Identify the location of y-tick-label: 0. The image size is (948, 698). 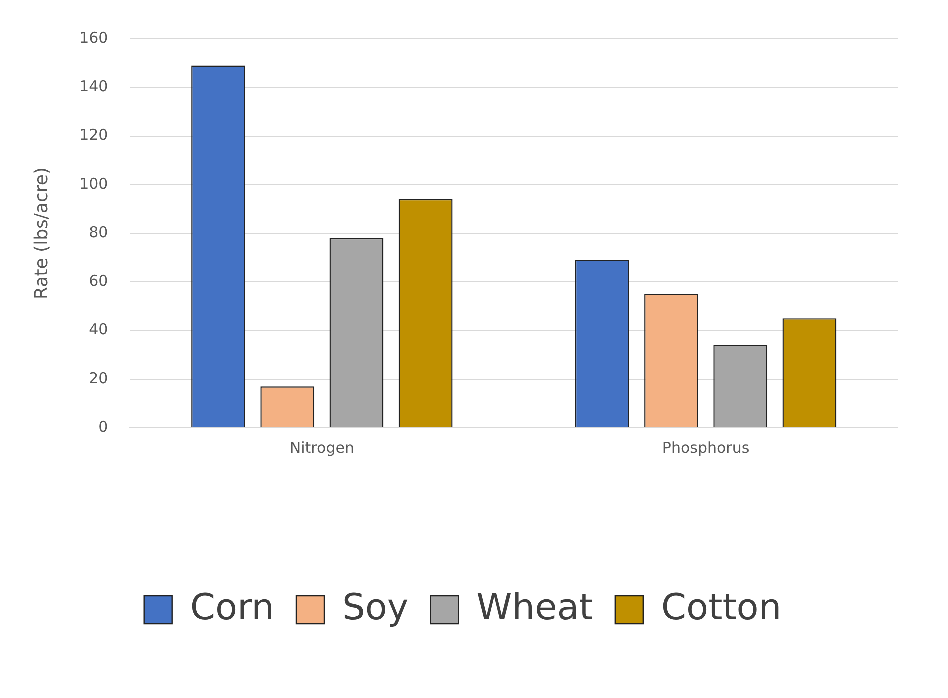
(103, 427).